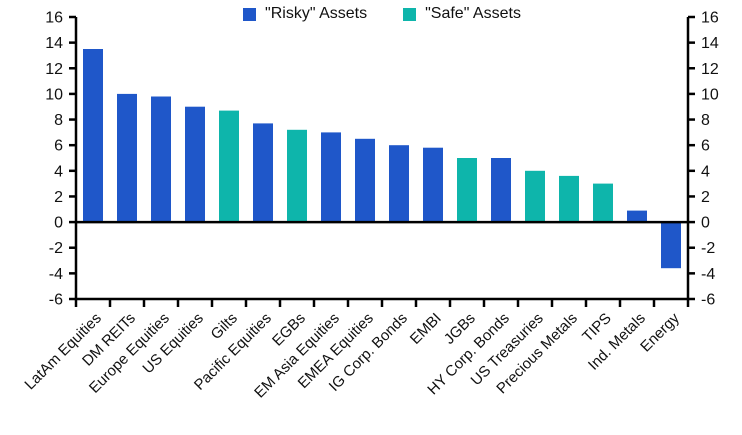 Image resolution: width=742 pixels, height=435 pixels. Describe the element at coordinates (603, 203) in the screenshot. I see `bar-tips` at that location.